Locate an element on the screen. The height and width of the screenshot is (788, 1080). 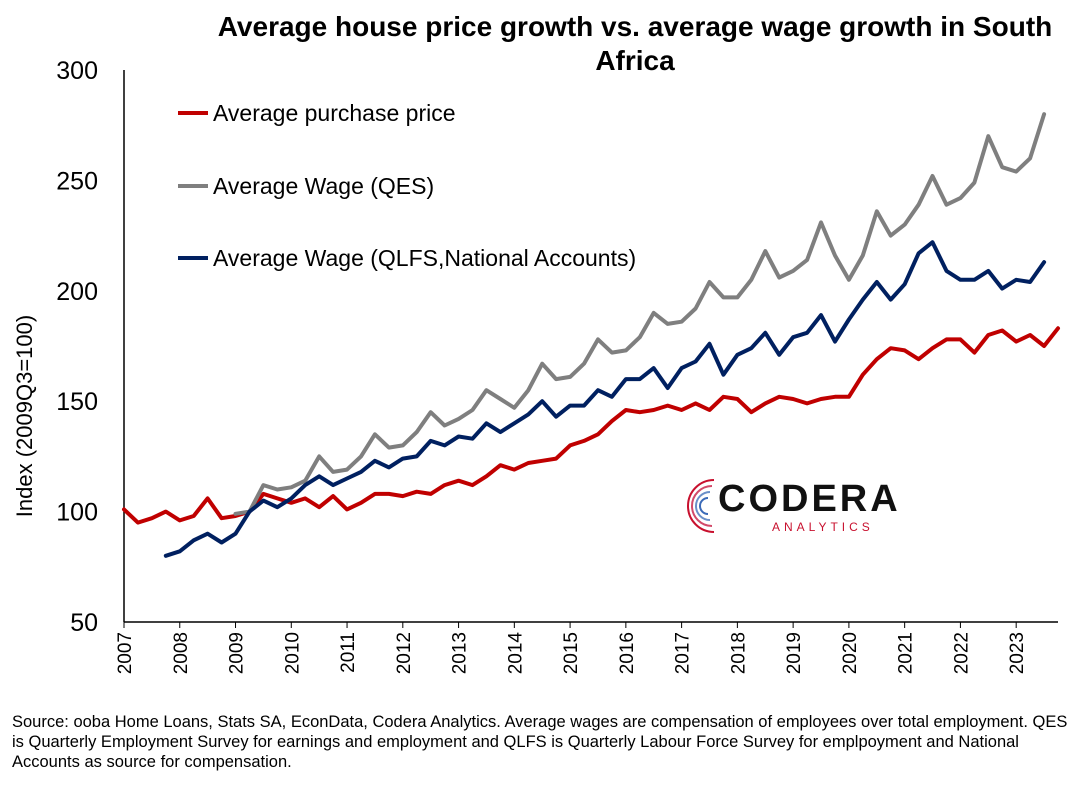
x-tick-label: 2007 is located at coordinates (125, 653).